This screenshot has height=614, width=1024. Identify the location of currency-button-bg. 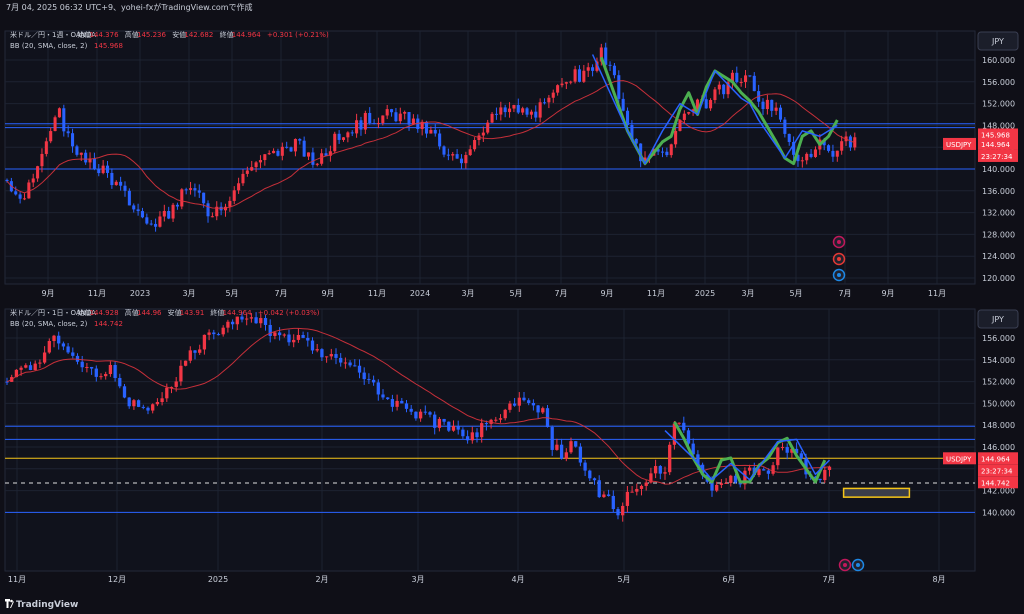
(998, 319).